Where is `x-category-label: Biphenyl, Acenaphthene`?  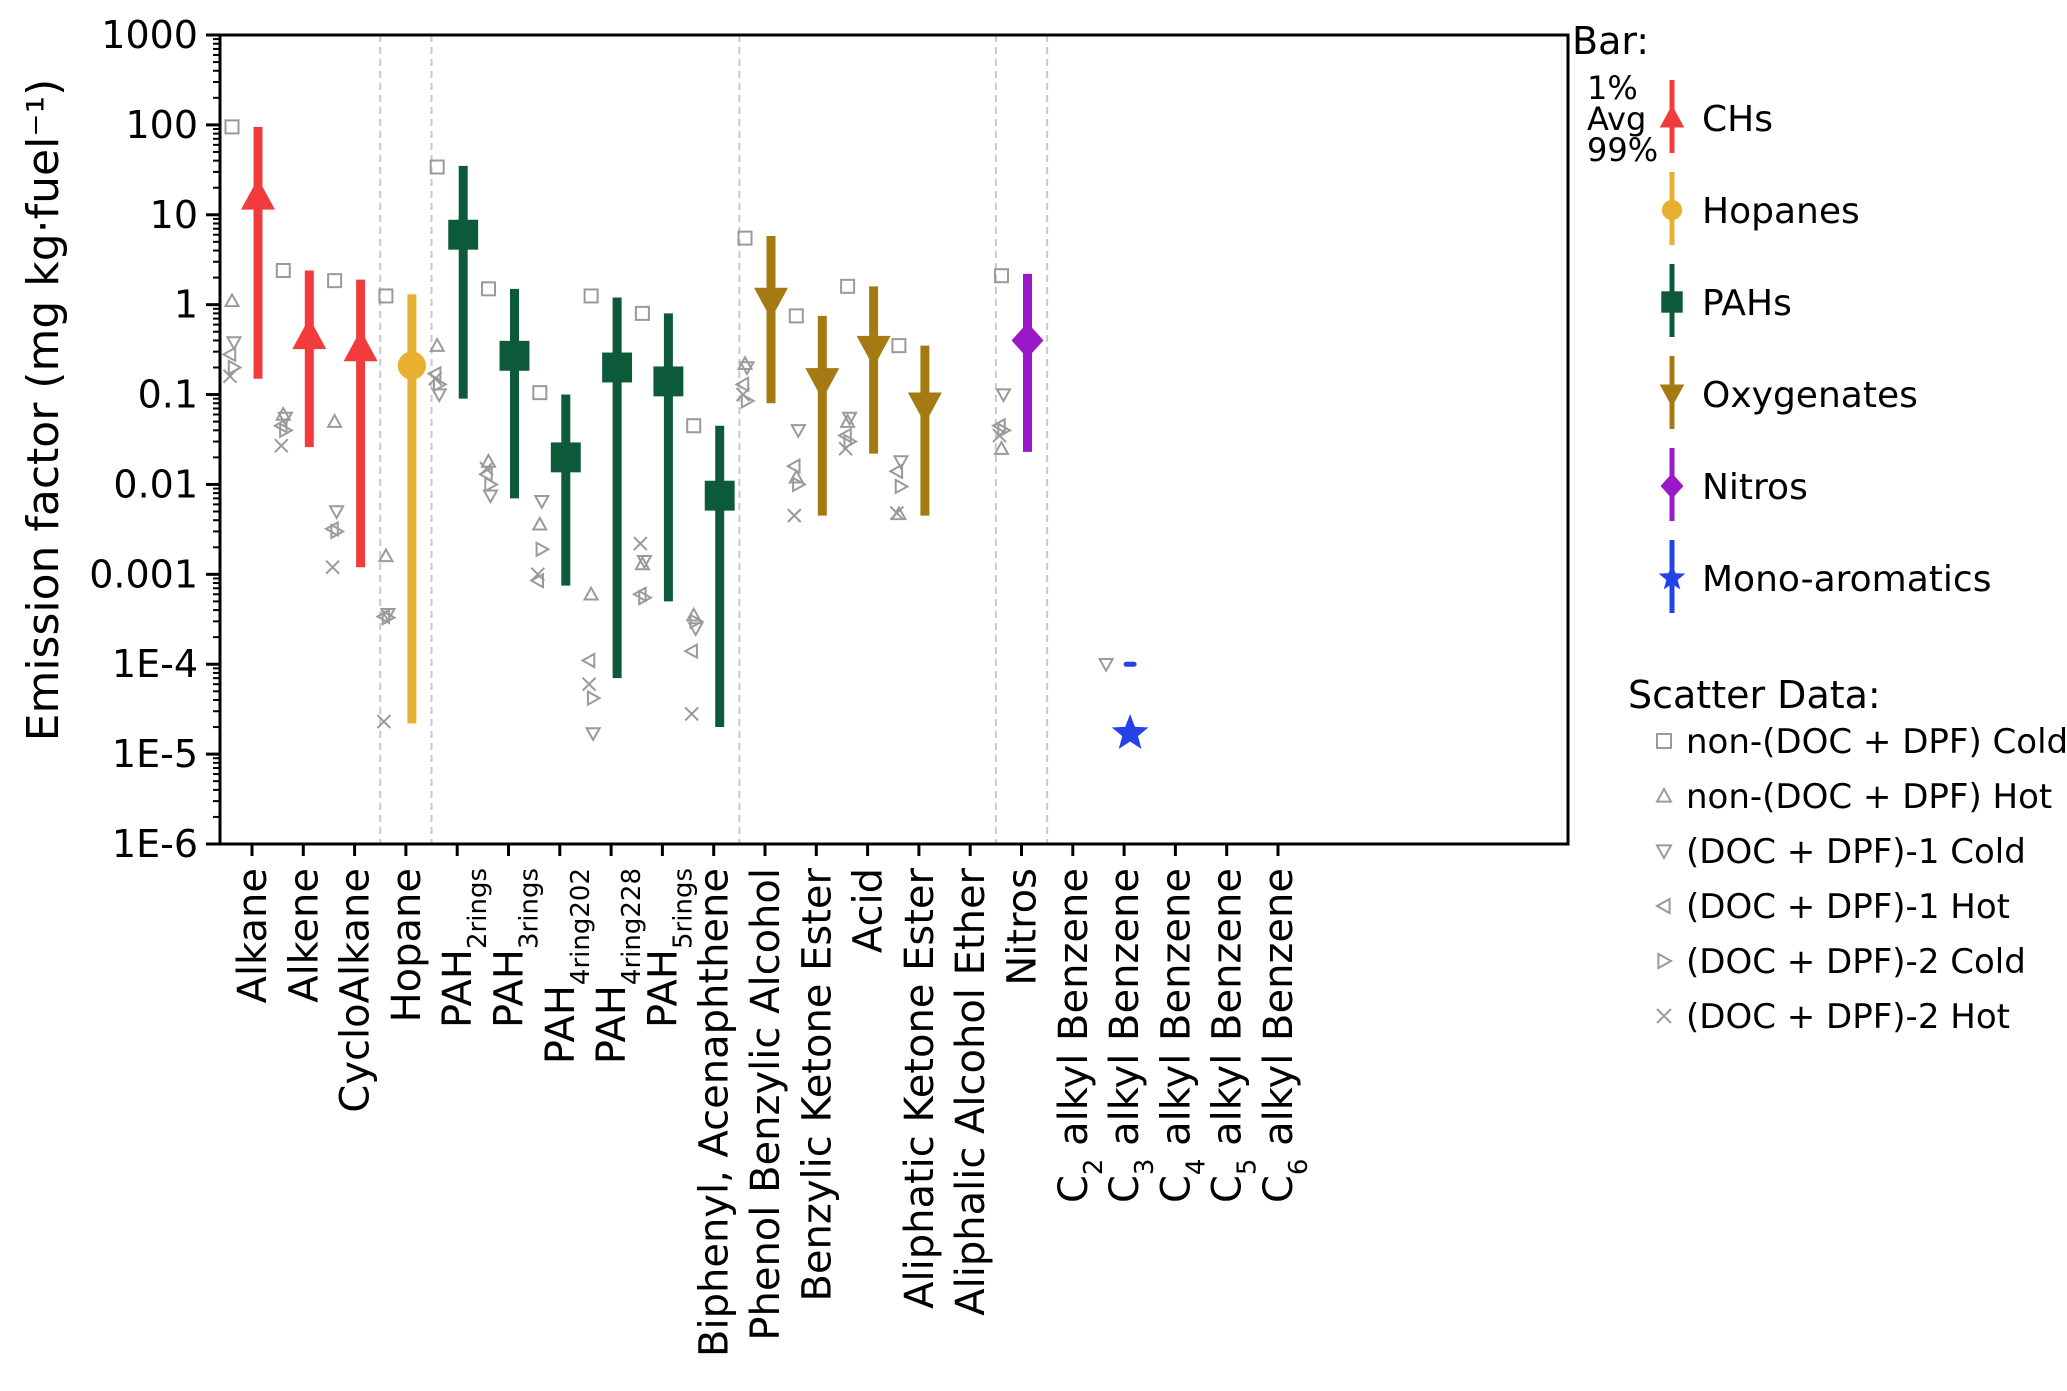
x-category-label: Biphenyl, Acenaphthene is located at coordinates (715, 1112).